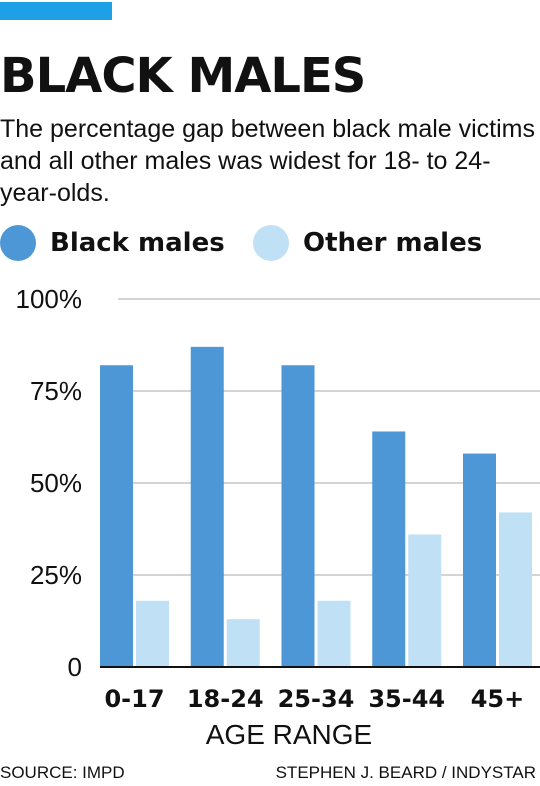 Image resolution: width=540 pixels, height=786 pixels. Describe the element at coordinates (316, 699) in the screenshot. I see `x-tick-label-25-34: 25-34` at that location.